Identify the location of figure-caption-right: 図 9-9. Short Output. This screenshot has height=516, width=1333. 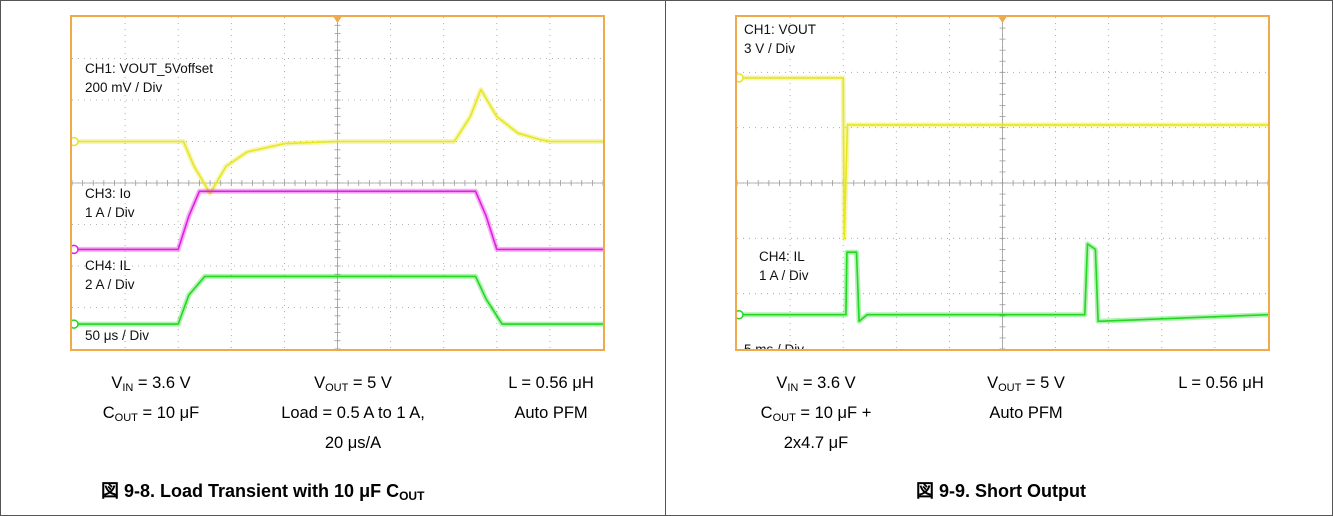
(1001, 491).